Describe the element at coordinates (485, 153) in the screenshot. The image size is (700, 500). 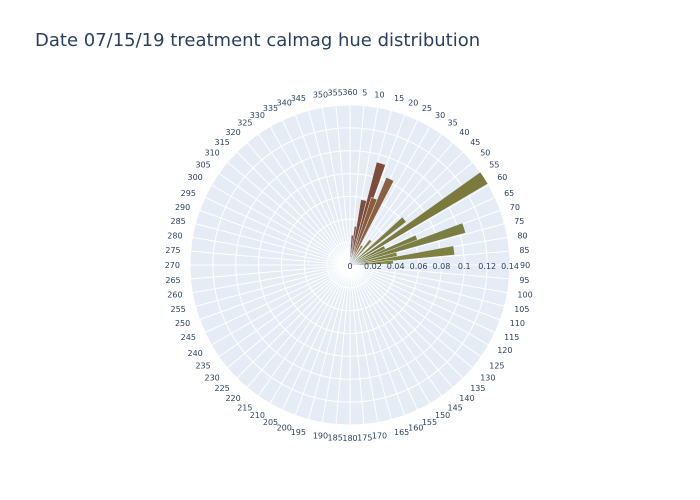
I see `angular-tick-label: 50` at that location.